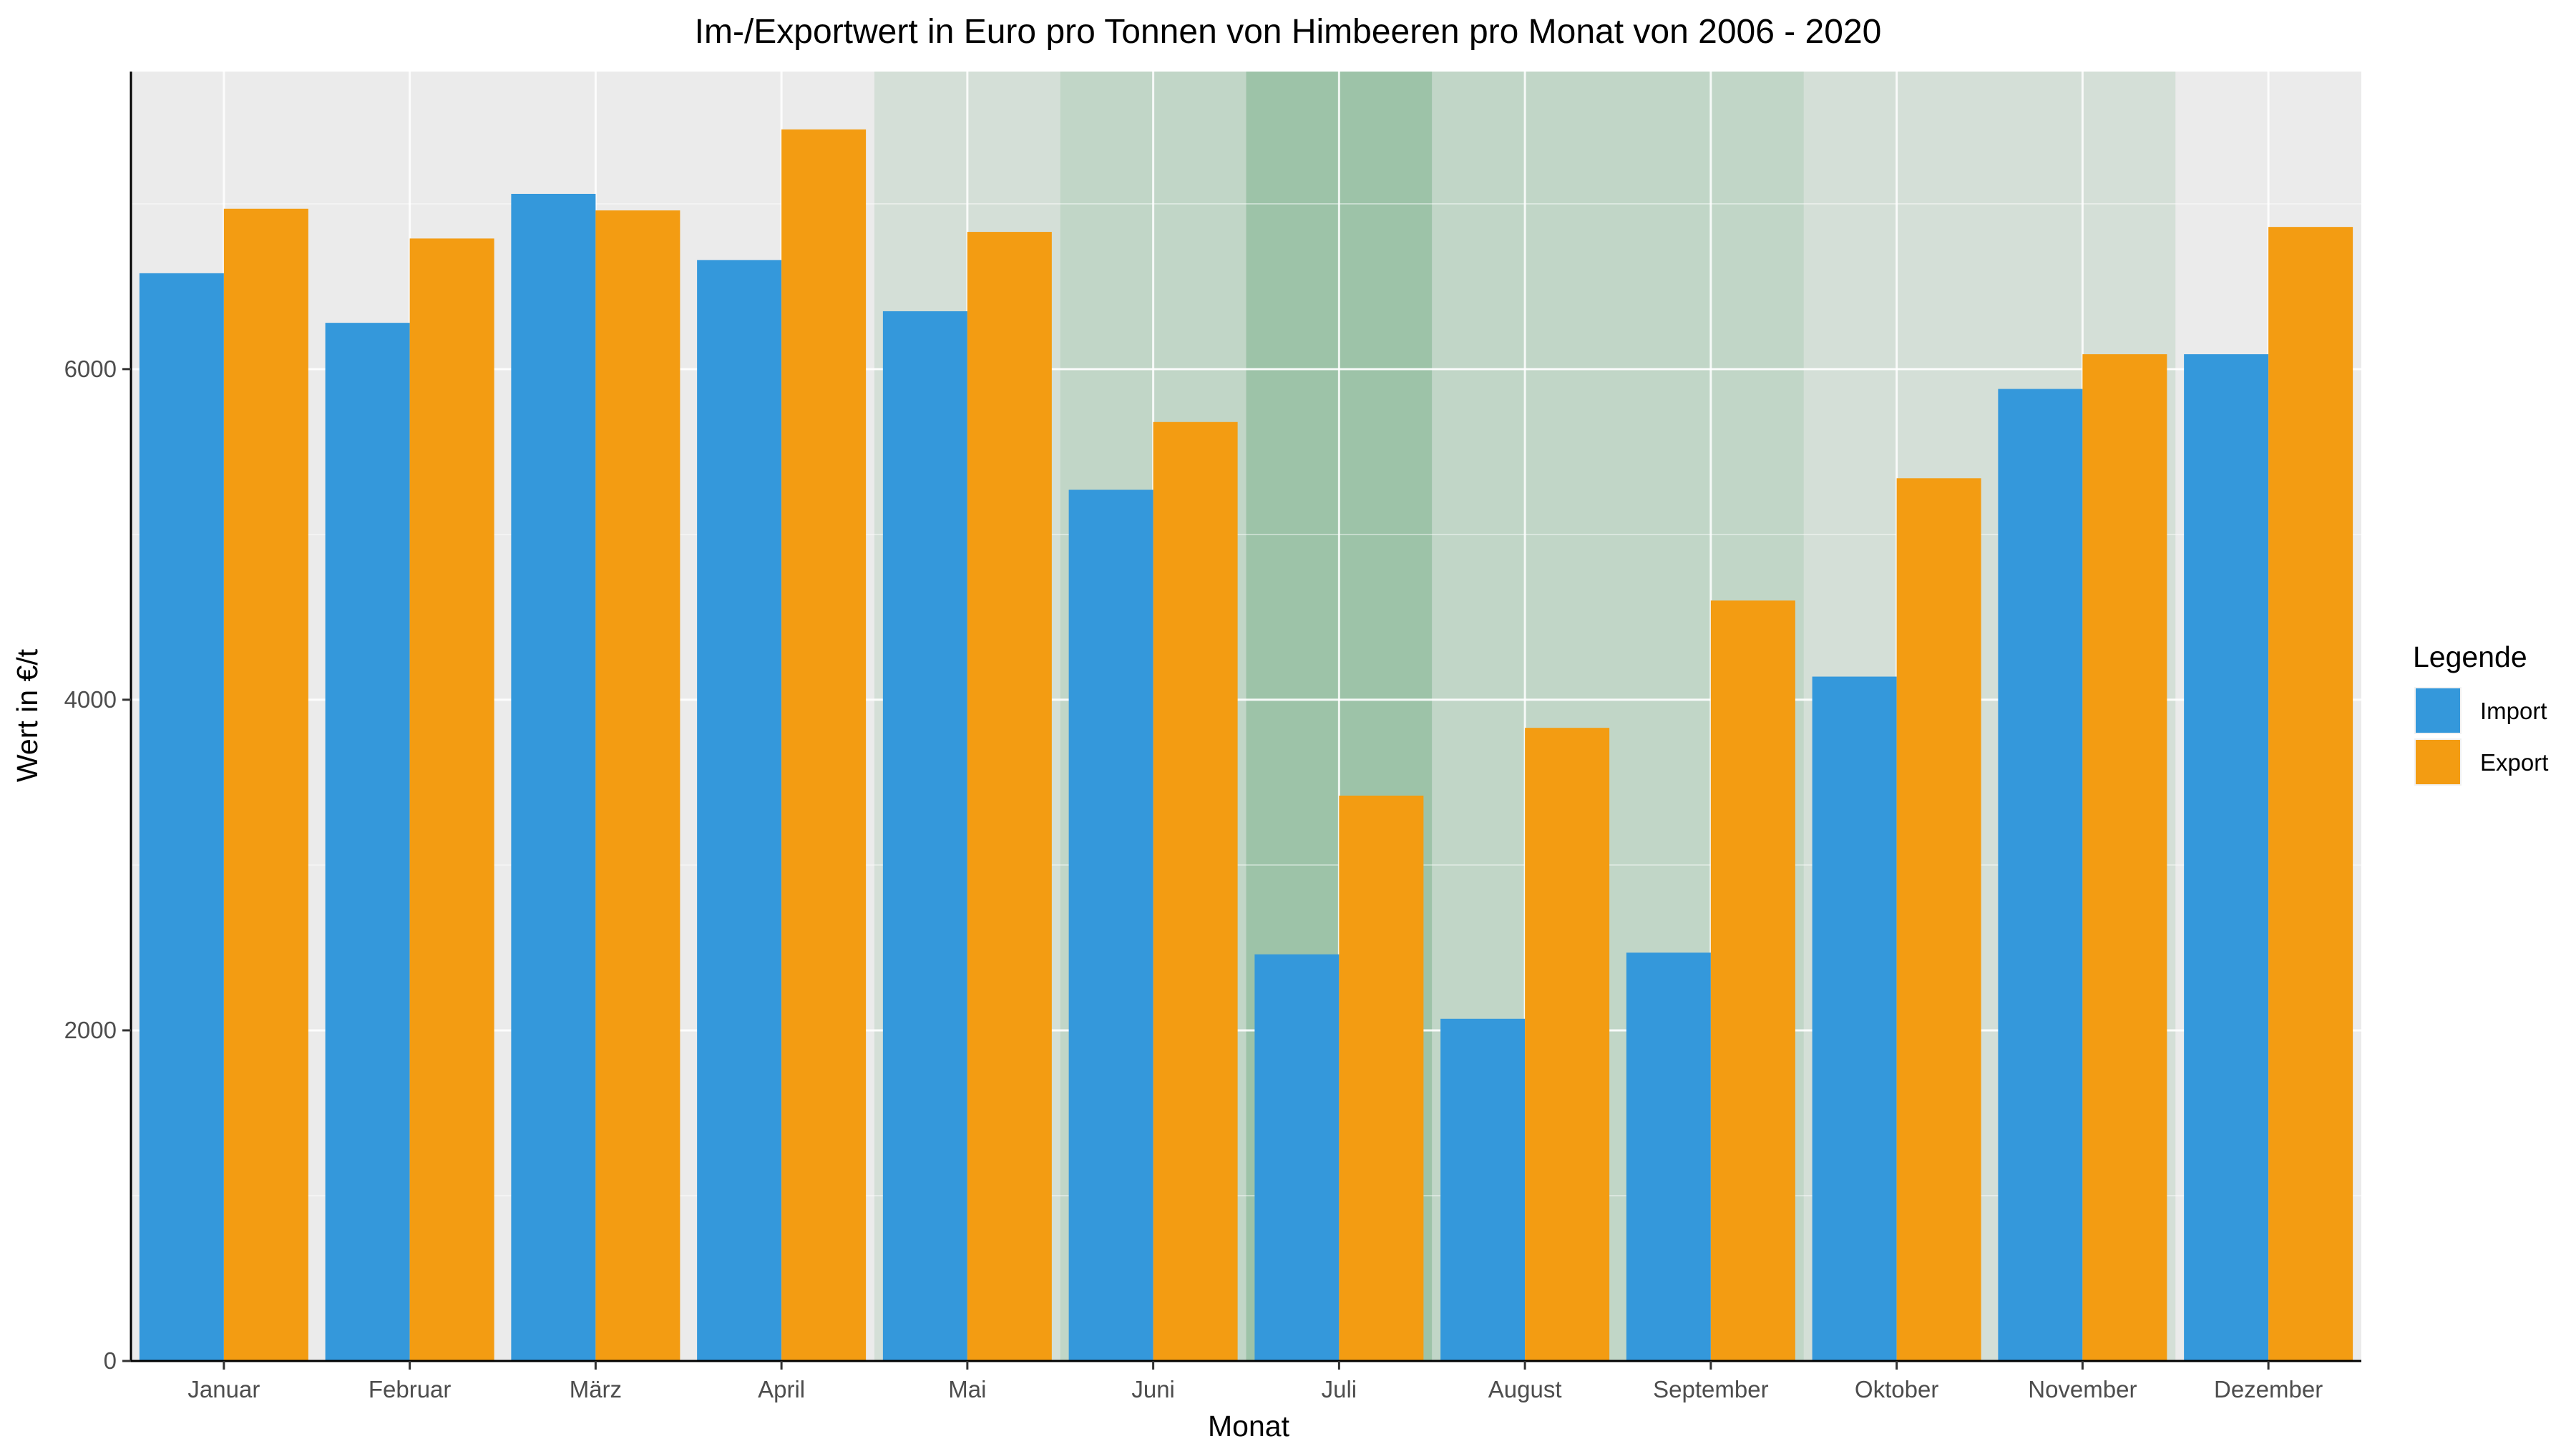 The image size is (2576, 1449). Describe the element at coordinates (2470, 656) in the screenshot. I see `legend-title: Legende` at that location.